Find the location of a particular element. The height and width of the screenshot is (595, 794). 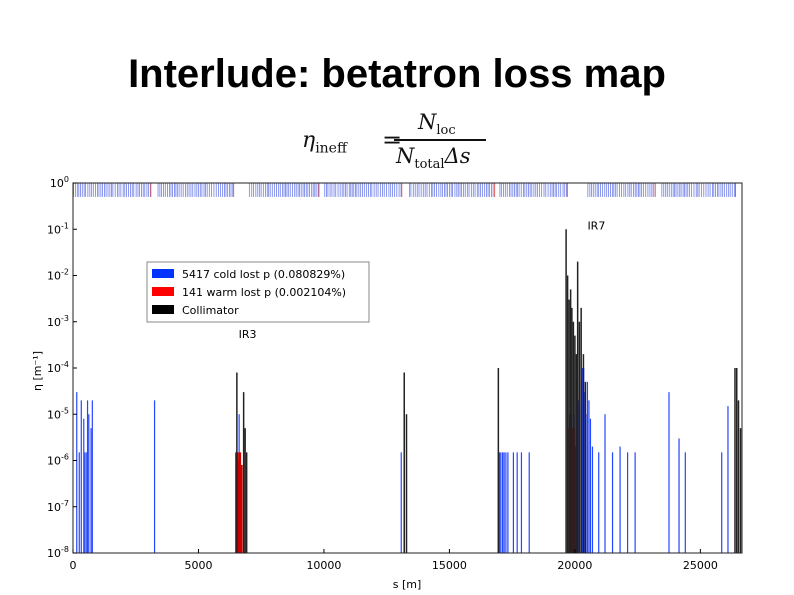

annotation-ir7: IR7 is located at coordinates (596, 225).